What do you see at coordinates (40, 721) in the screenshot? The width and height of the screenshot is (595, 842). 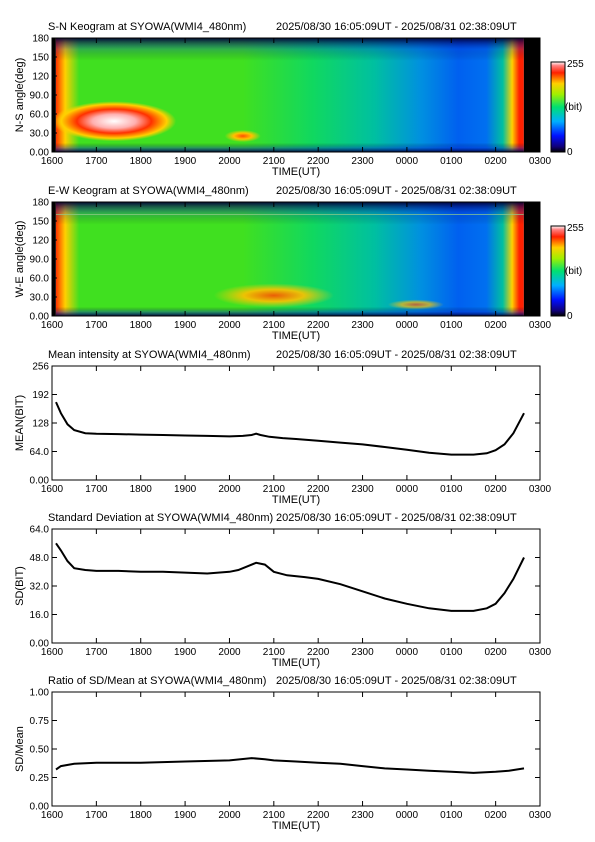 I see `y-tick-label: 0.75` at bounding box center [40, 721].